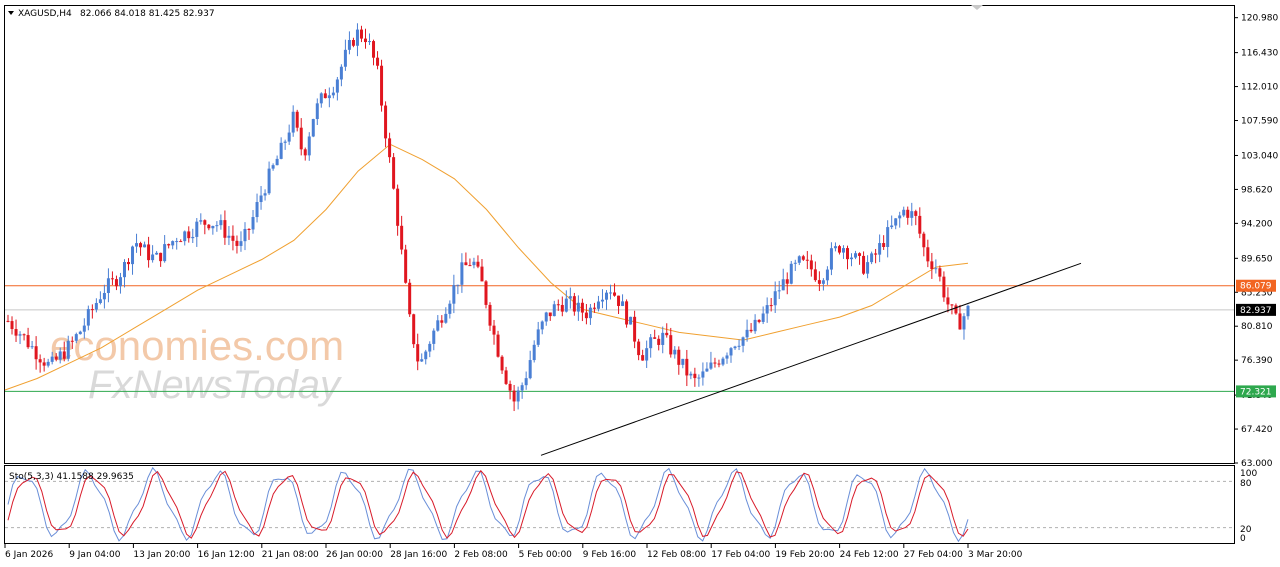 The height and width of the screenshot is (567, 1280). I want to click on chart-shift-marker-icon, so click(977, 7).